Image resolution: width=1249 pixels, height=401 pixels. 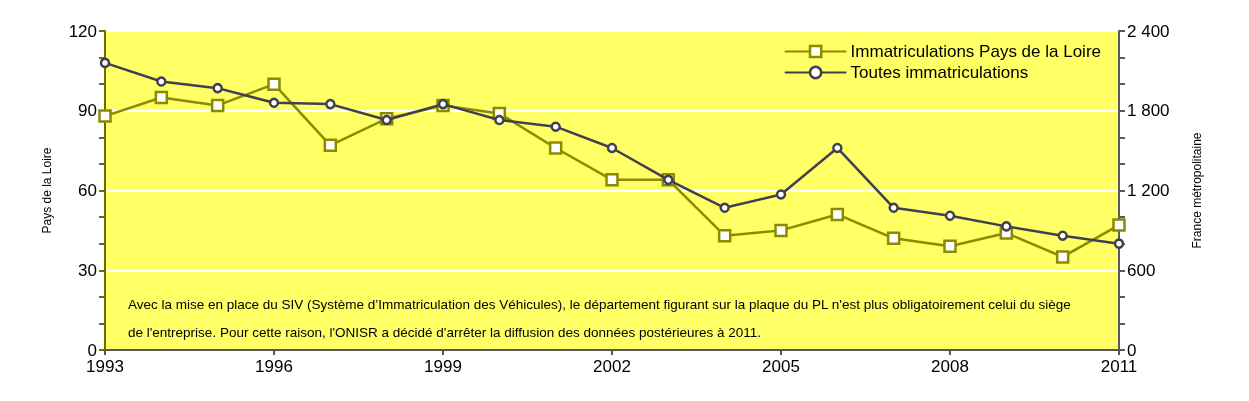 I want to click on legend-label: Toutes immatriculations, so click(x=939, y=72).